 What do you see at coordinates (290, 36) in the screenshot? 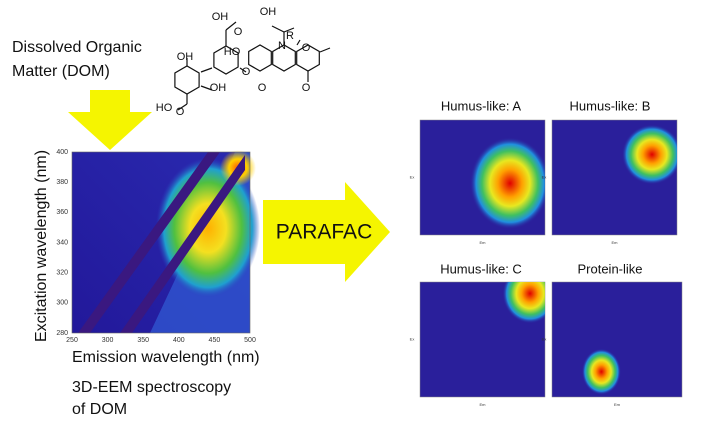
I see `atom-label: R` at bounding box center [290, 36].